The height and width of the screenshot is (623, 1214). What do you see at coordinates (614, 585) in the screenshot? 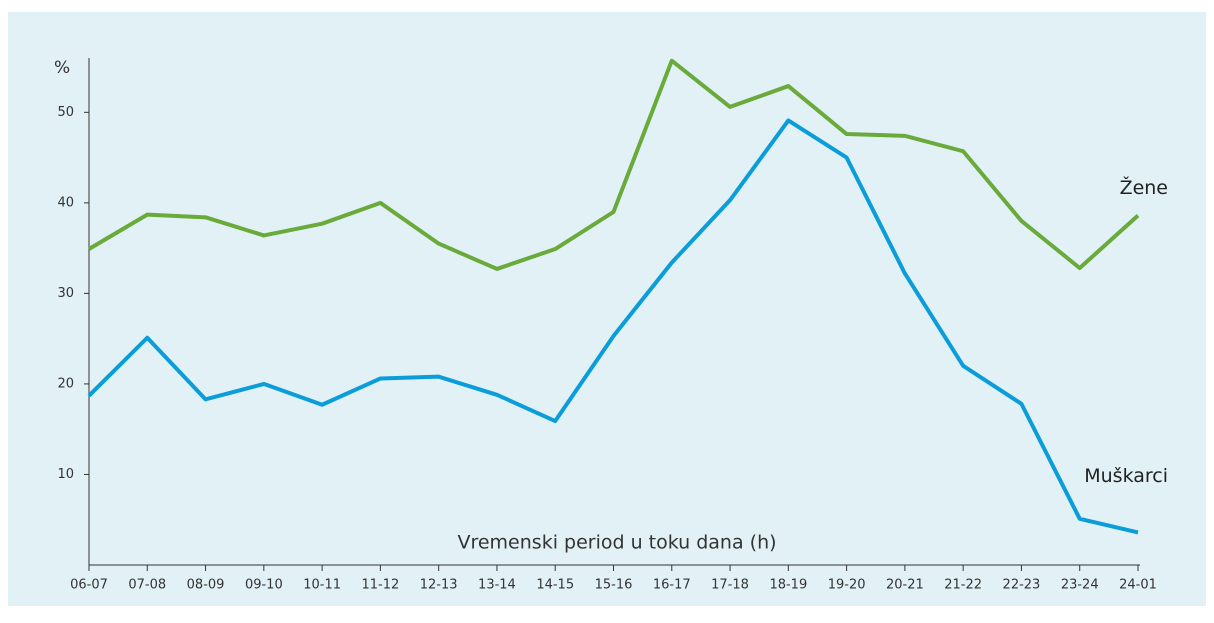
I see `x-tick-label: 15-16` at bounding box center [614, 585].